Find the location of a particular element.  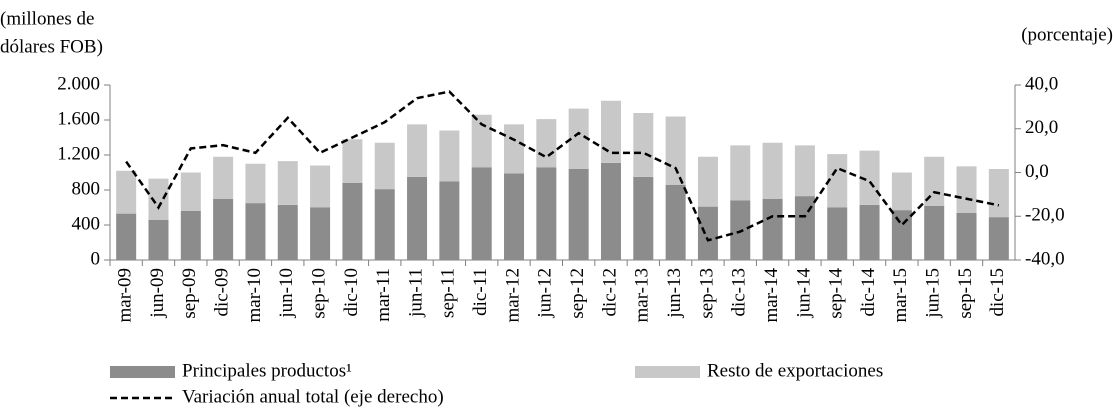

x-tick-label: mar-15 is located at coordinates (900, 295).